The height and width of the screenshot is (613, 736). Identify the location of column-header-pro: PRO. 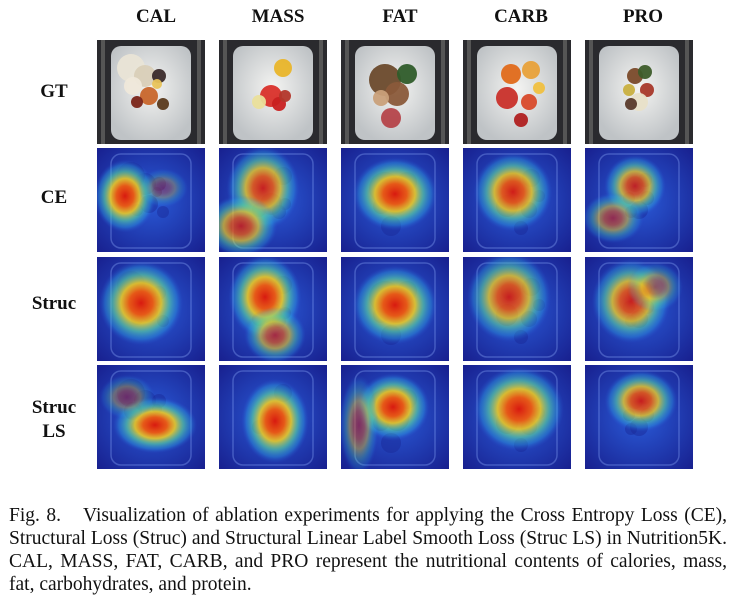
(643, 16).